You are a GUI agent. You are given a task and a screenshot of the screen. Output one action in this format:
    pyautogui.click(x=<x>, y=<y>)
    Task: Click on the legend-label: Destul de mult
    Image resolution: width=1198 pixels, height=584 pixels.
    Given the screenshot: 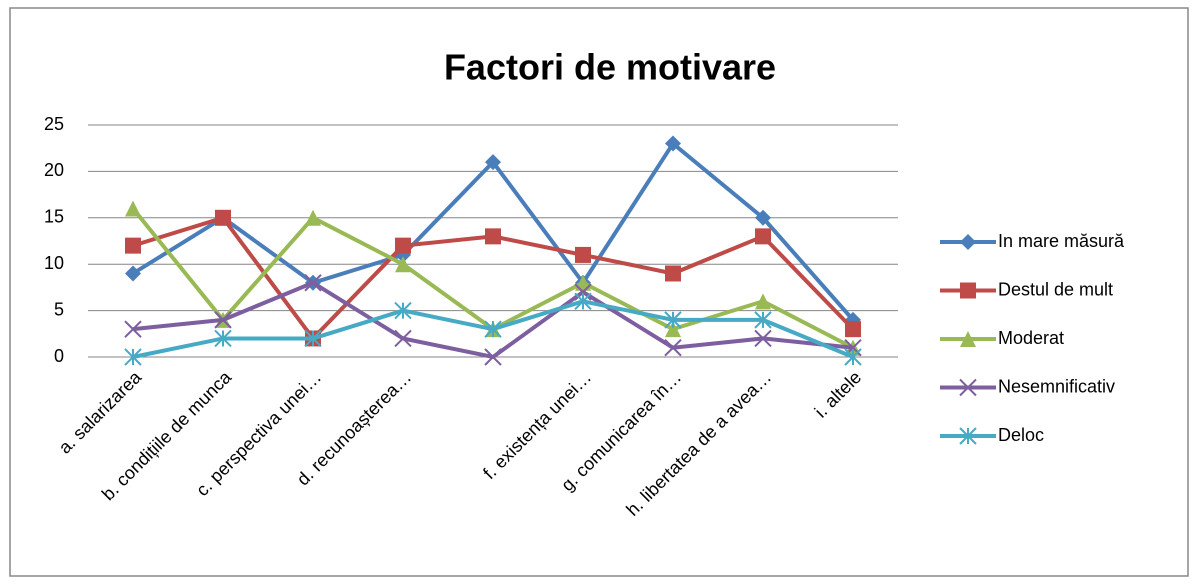 What is the action you would take?
    pyautogui.click(x=1055, y=289)
    